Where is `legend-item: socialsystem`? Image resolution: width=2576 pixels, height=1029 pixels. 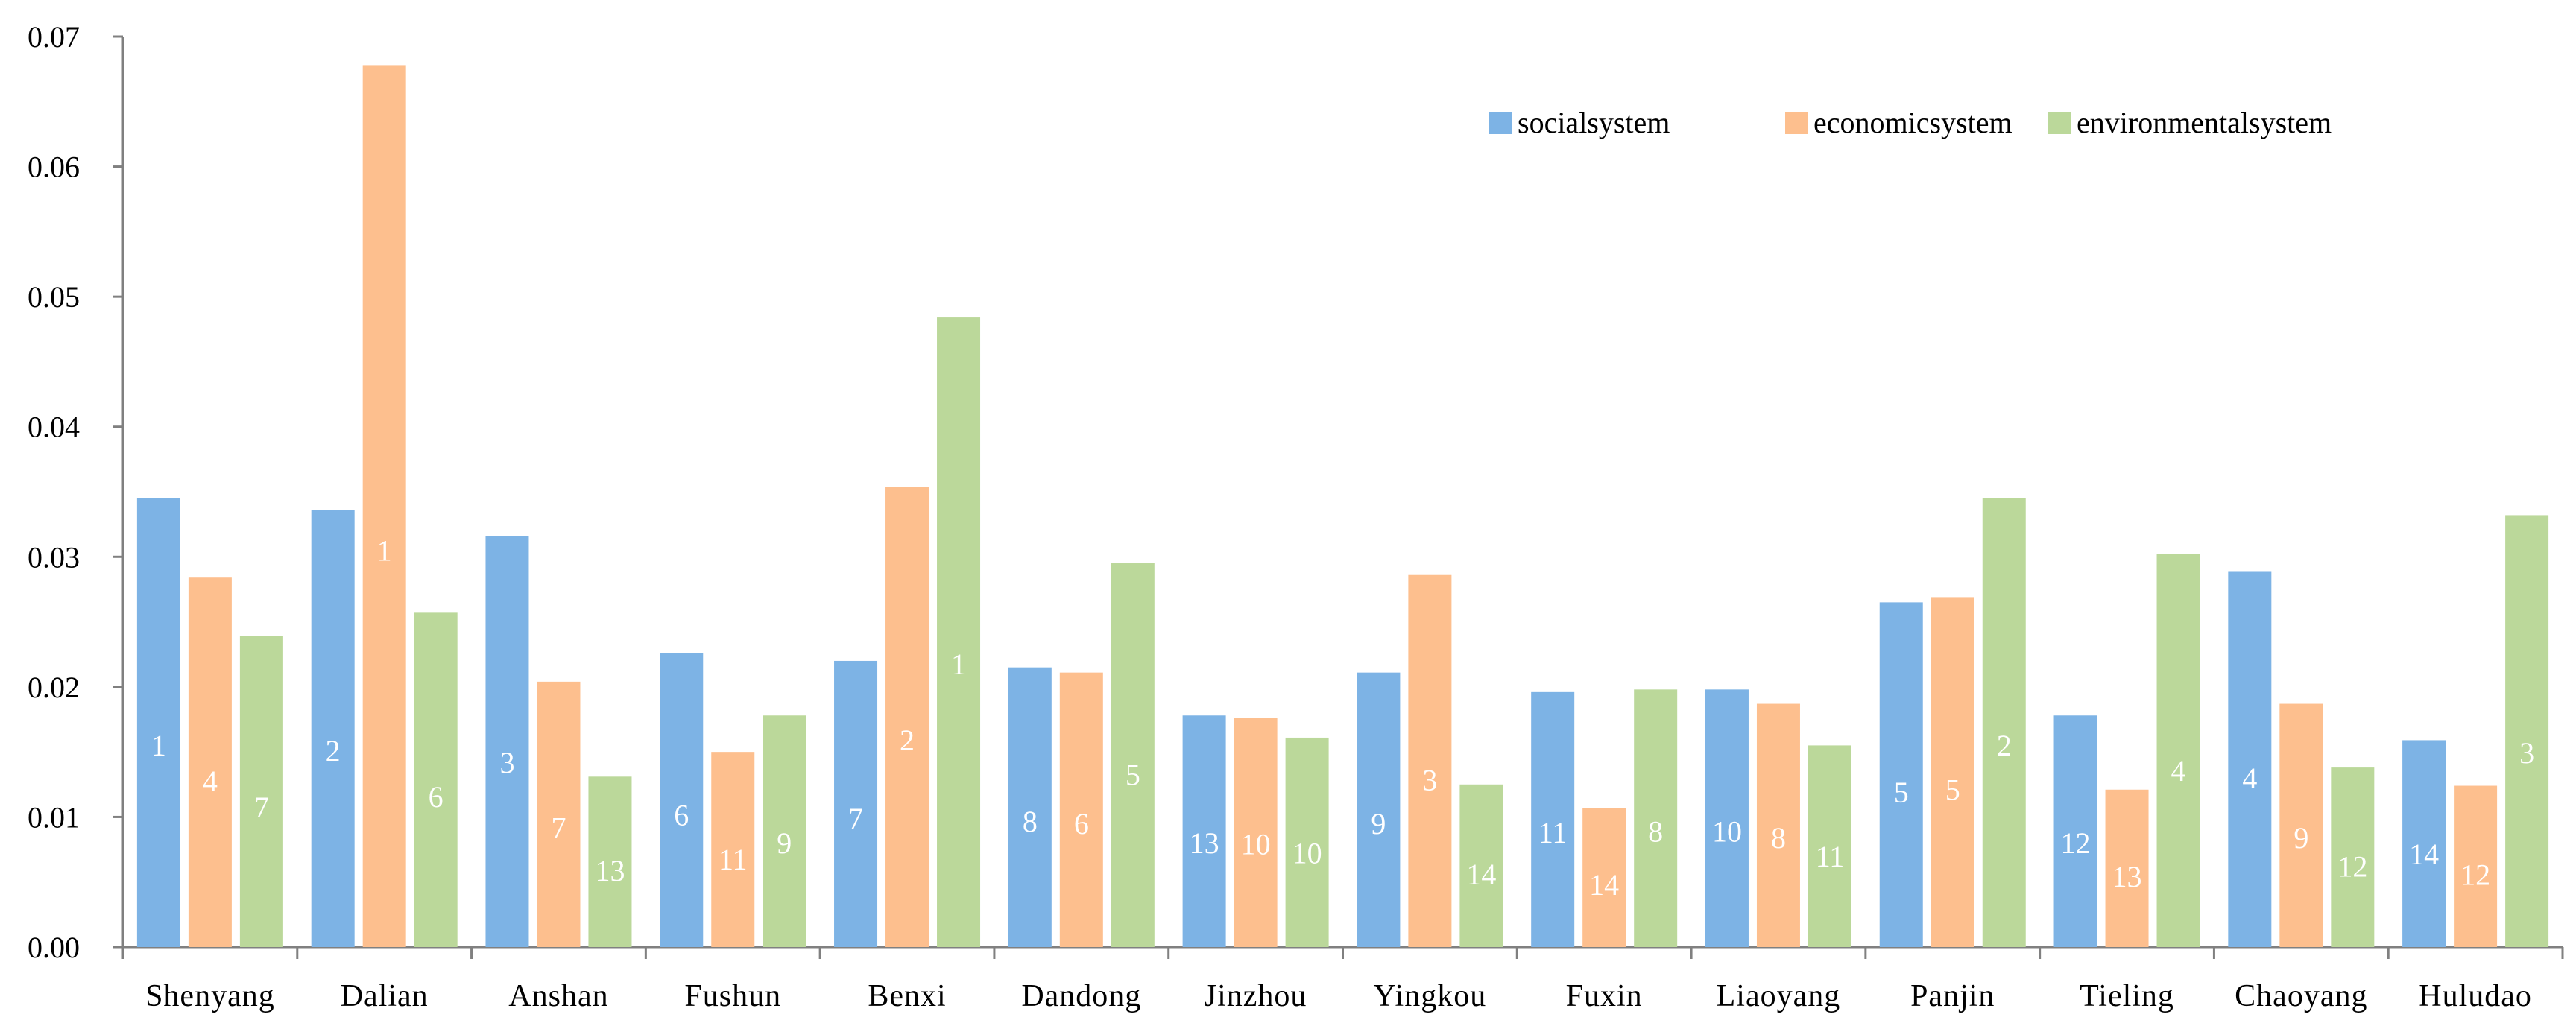 legend-item: socialsystem is located at coordinates (1579, 122).